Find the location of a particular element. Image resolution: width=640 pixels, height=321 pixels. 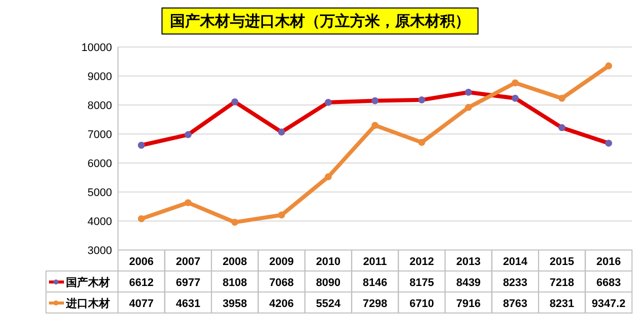

data-label: 9347.2 is located at coordinates (609, 304).